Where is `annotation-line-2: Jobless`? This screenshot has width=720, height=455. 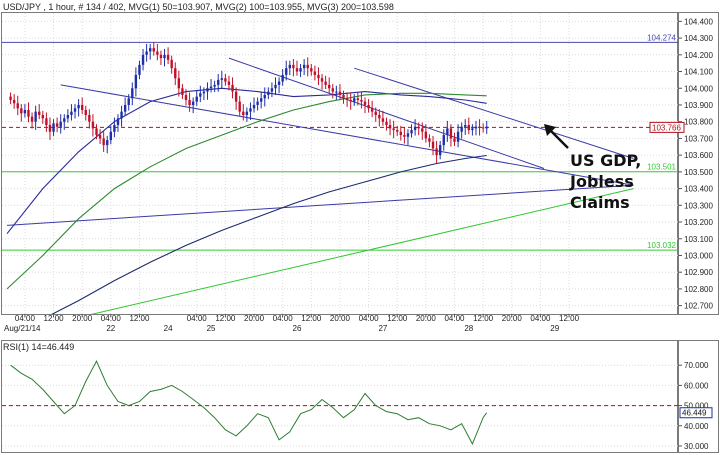
annotation-line-2: Jobless is located at coordinates (601, 181).